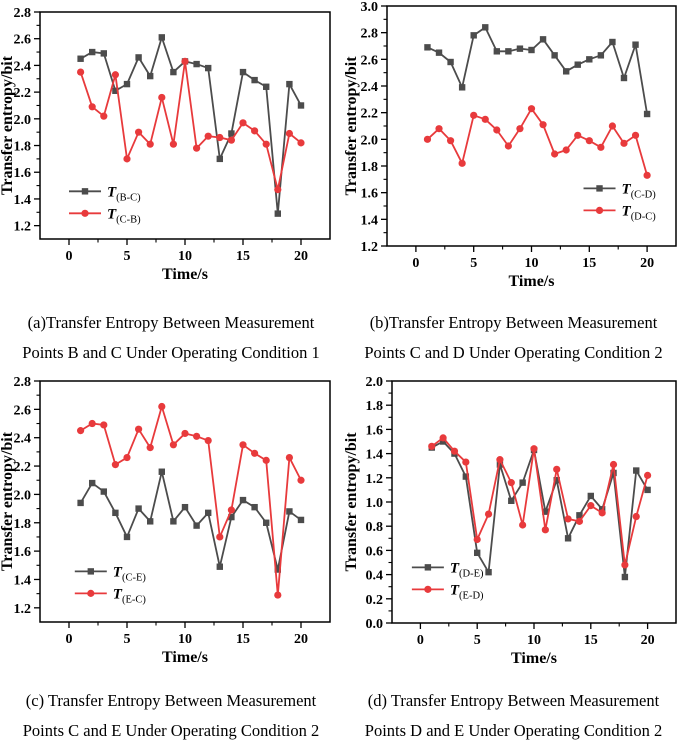 Image resolution: width=685 pixels, height=750 pixels. I want to click on caption-b-line1: (b)Transfer Entropy Between Measurement, so click(513, 322).